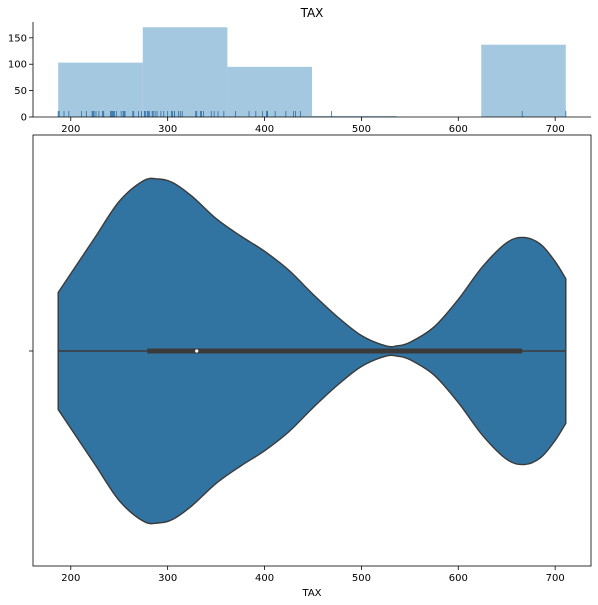  Describe the element at coordinates (264, 129) in the screenshot. I see `histogram-x-tick-label: 400` at that location.